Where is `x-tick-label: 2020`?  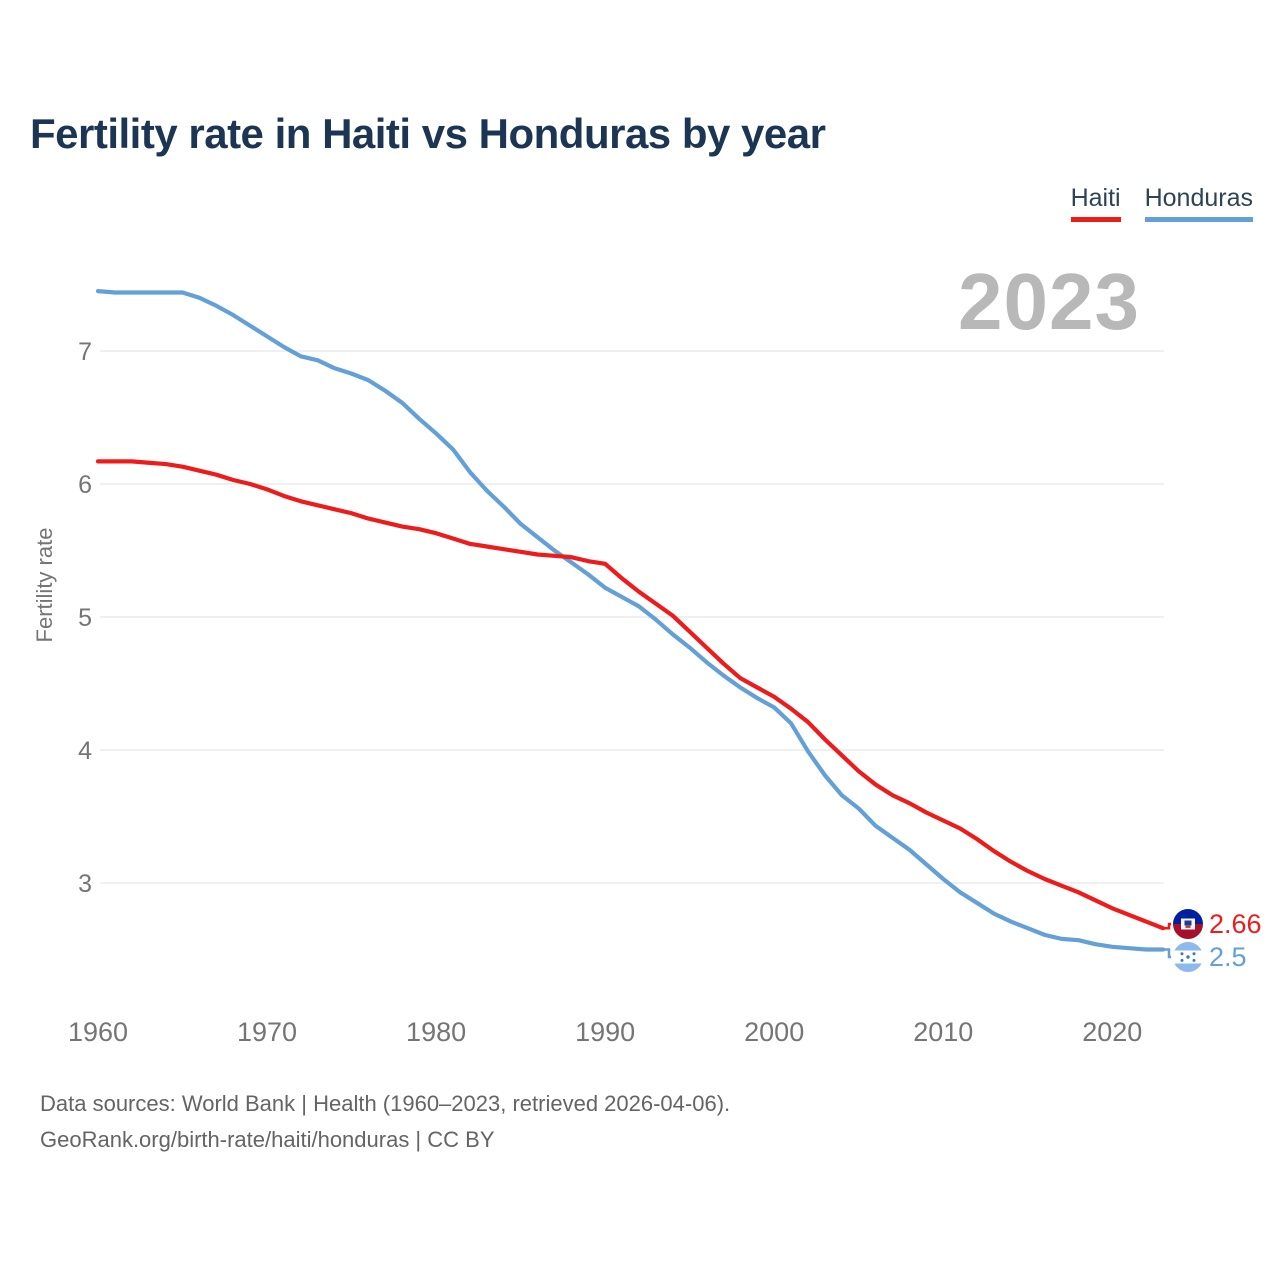
x-tick-label: 2020 is located at coordinates (1112, 1032).